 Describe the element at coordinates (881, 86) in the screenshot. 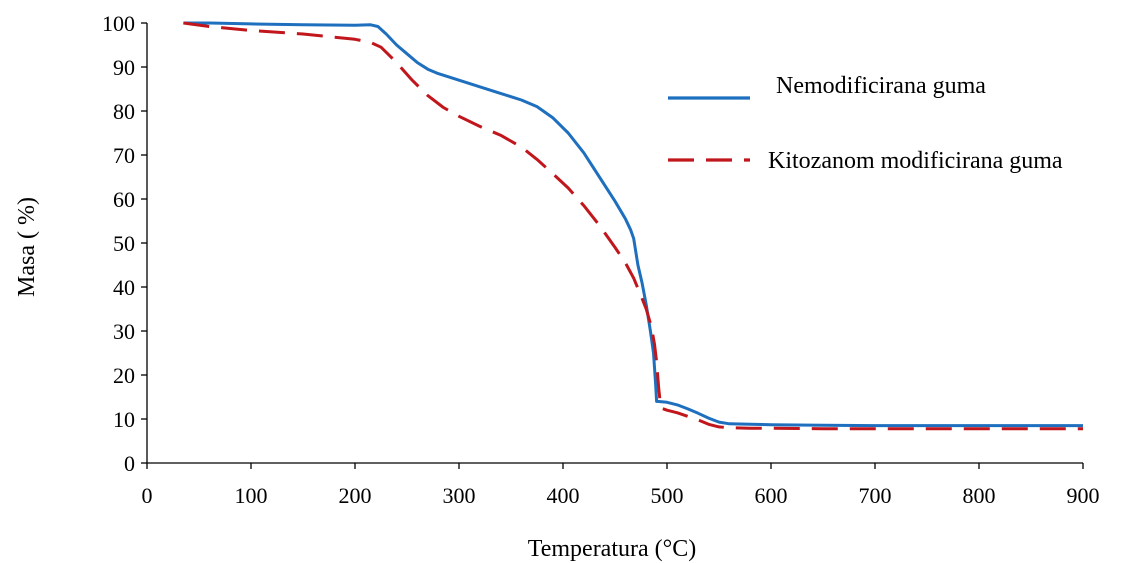

I see `legend-label-nemodificirana: Nemodificirana guma` at that location.